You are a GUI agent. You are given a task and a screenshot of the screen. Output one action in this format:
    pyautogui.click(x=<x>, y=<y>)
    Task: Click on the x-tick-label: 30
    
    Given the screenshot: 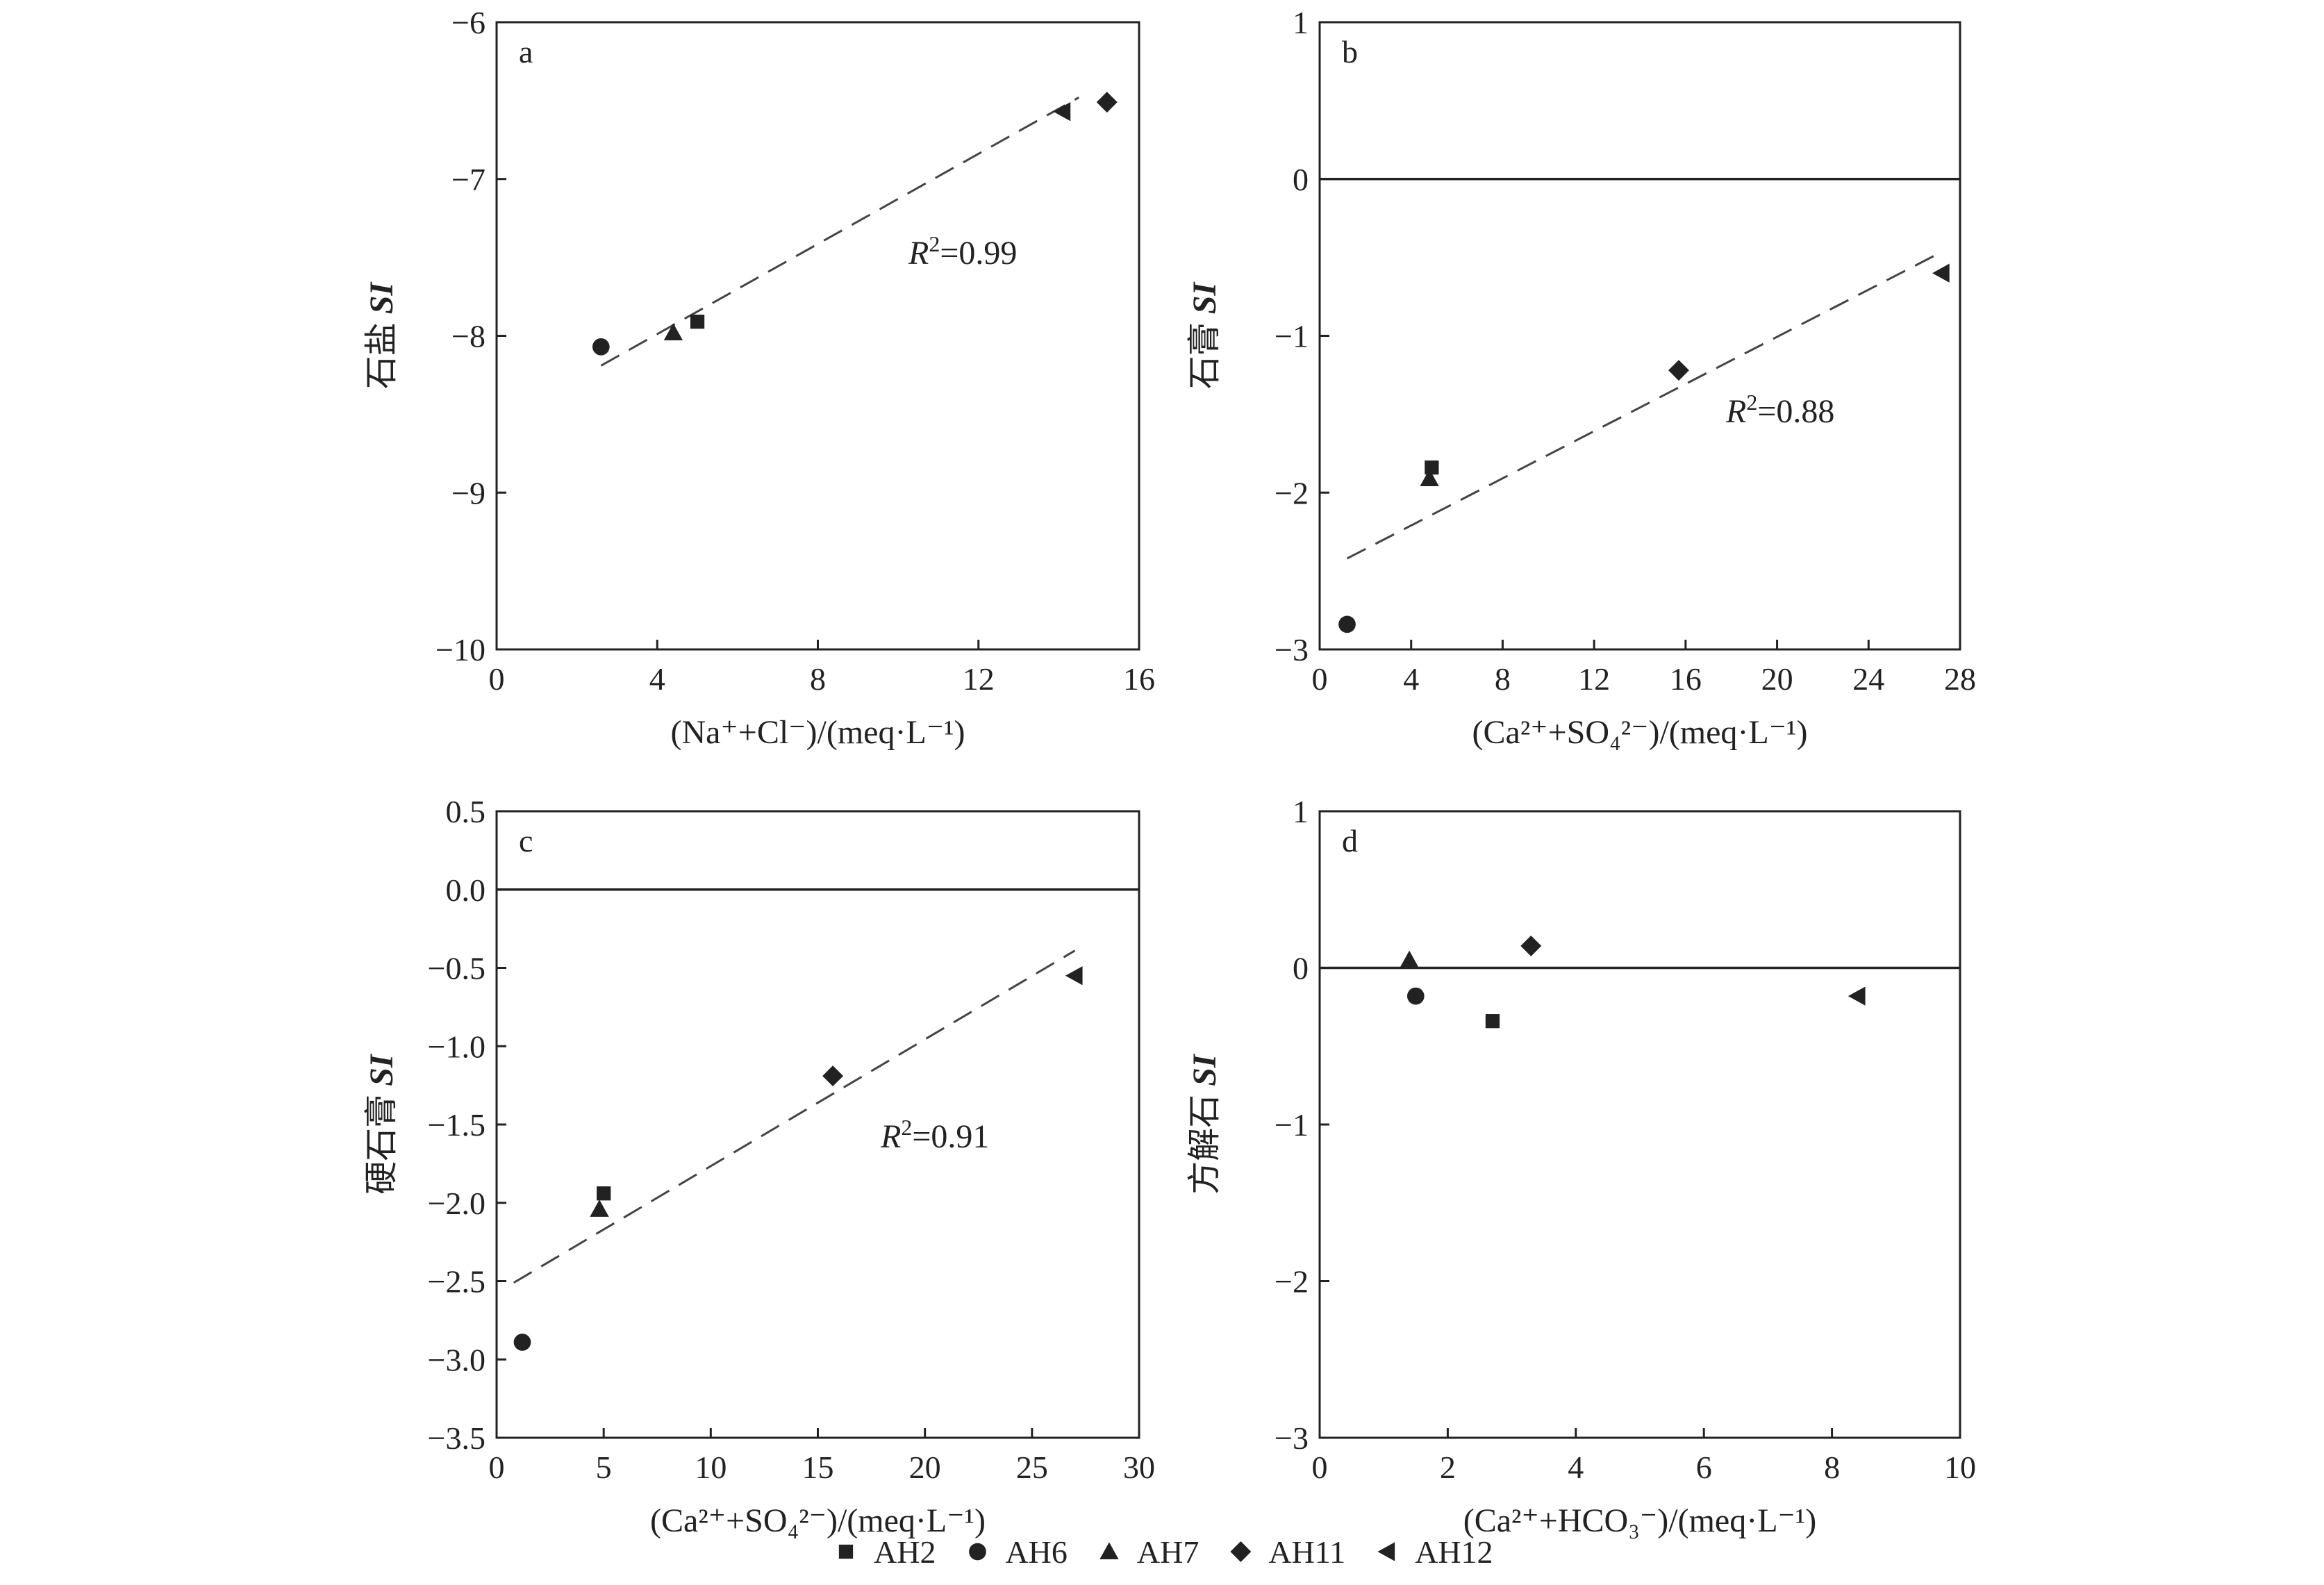 What is the action you would take?
    pyautogui.click(x=1139, y=1468)
    